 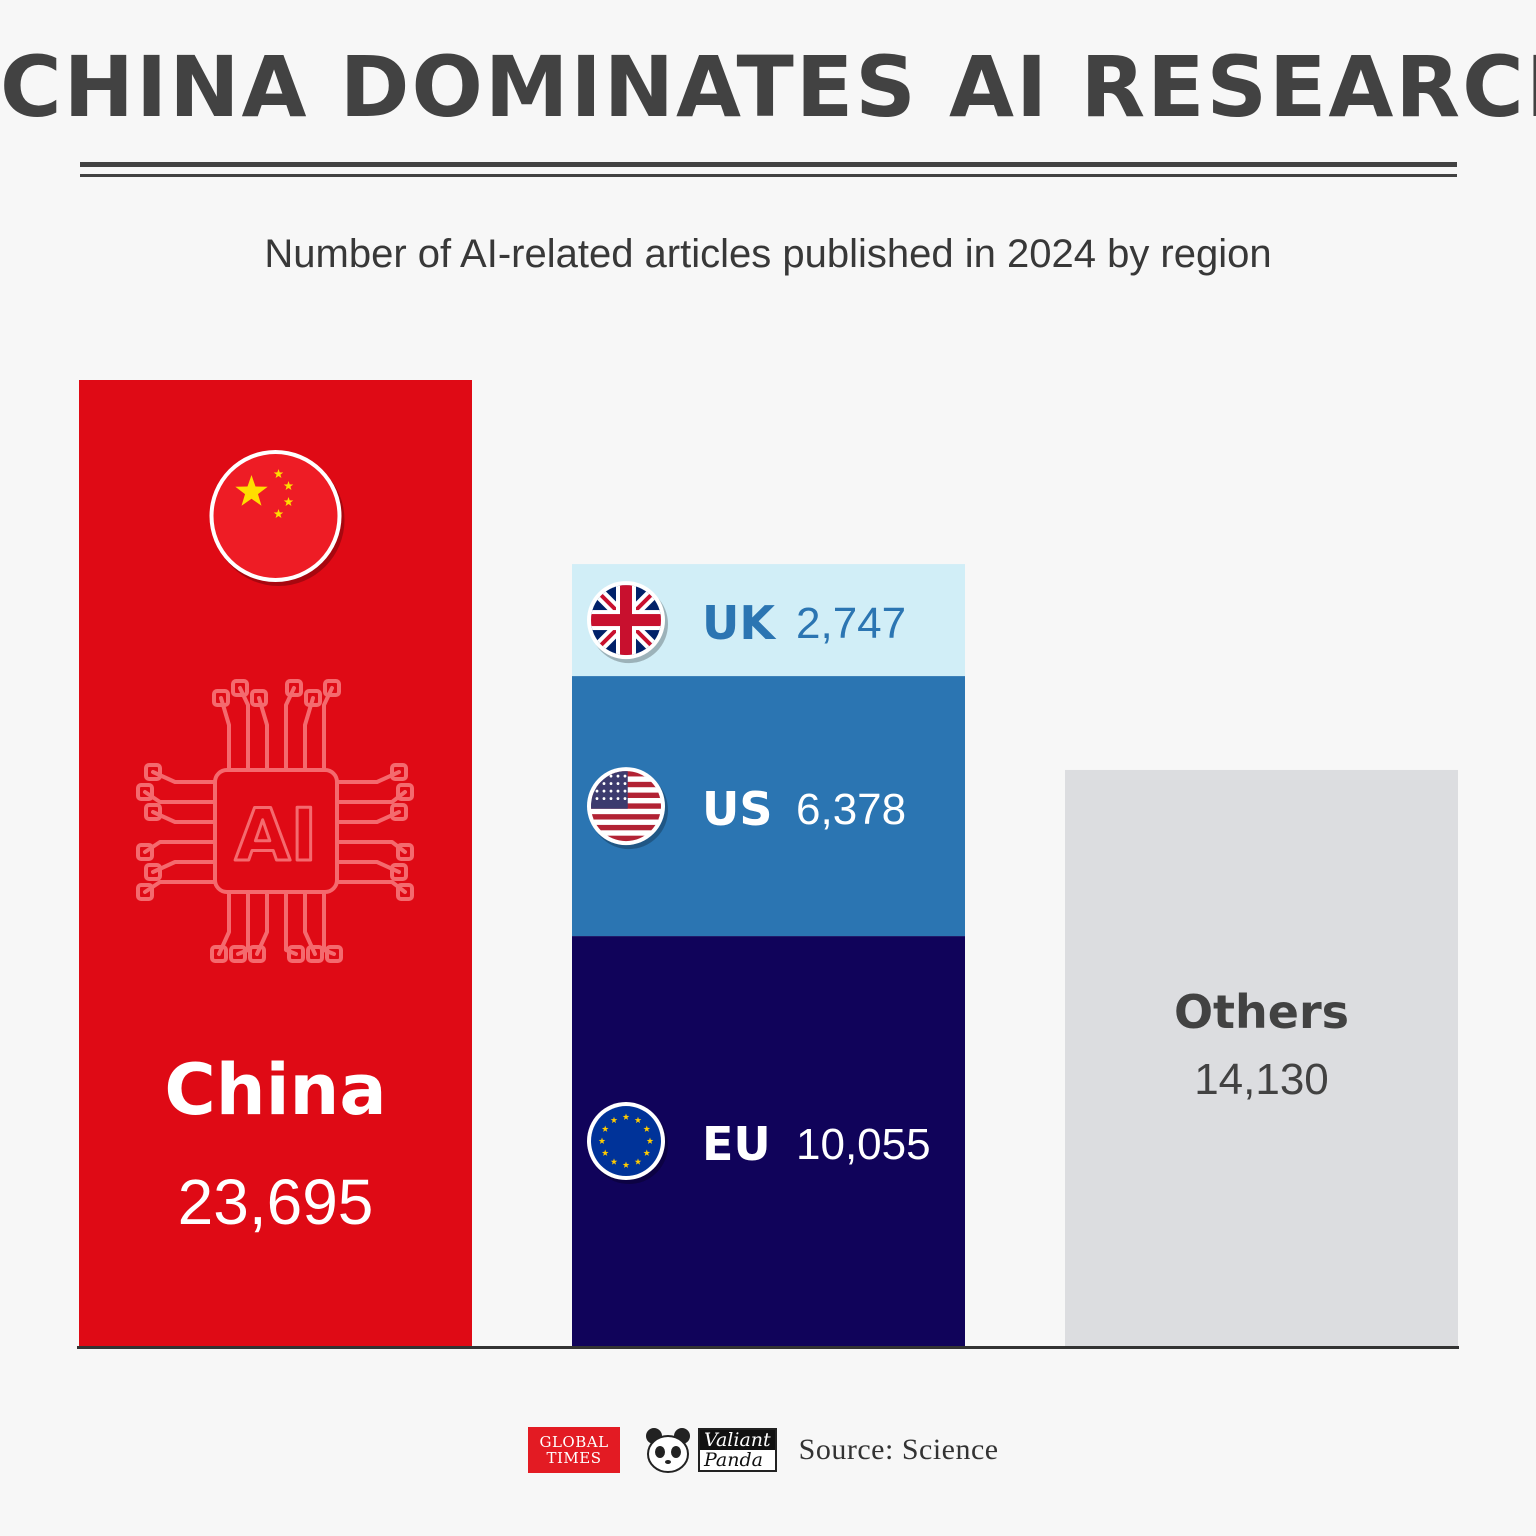 What do you see at coordinates (898, 1449) in the screenshot?
I see `source-note: Source: Science` at bounding box center [898, 1449].